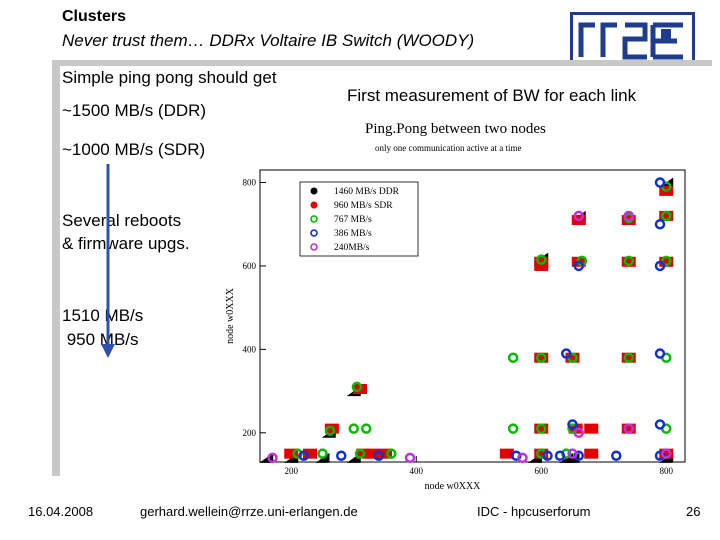 The image size is (720, 540). I want to click on x-tick-label: 600, so click(542, 471).